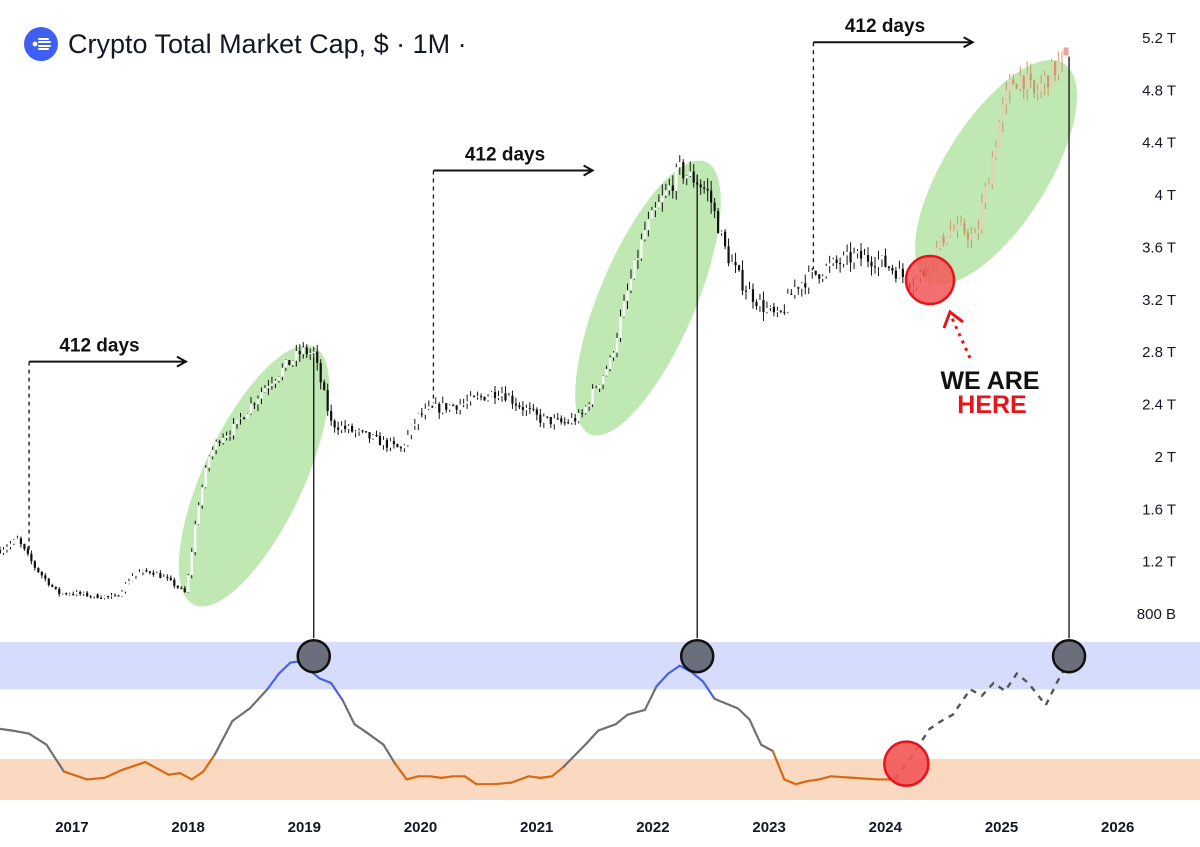 The height and width of the screenshot is (847, 1200). Describe the element at coordinates (313, 656) in the screenshot. I see `oscillator-peak-marker` at that location.